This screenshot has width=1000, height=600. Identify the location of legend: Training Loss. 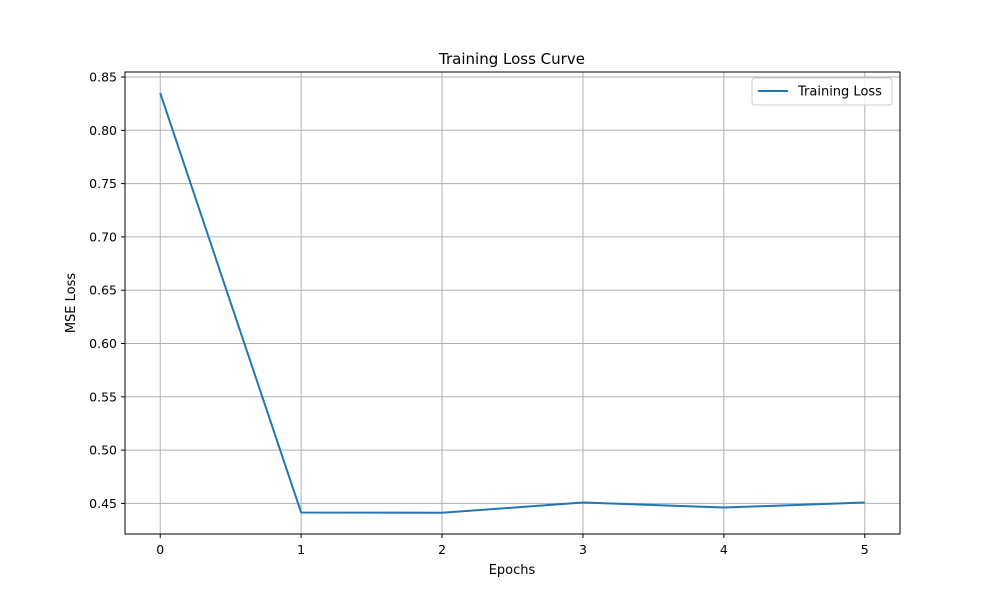
(822, 91).